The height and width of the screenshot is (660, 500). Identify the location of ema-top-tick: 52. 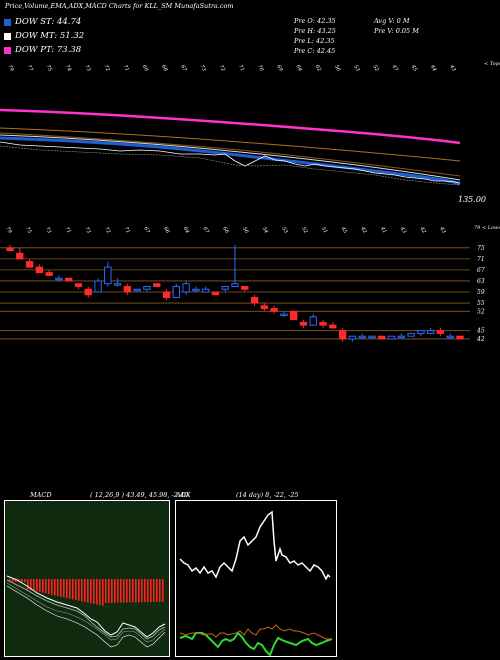
(375, 68).